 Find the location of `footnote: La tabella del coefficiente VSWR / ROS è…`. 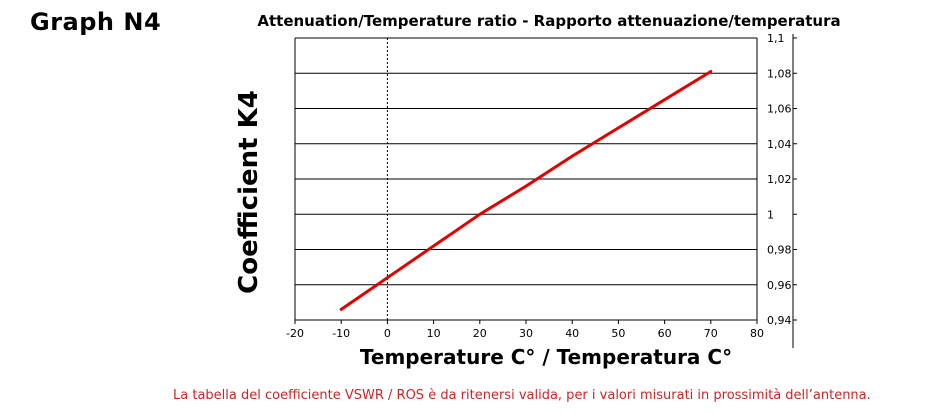

footnote: La tabella del coefficiente VSWR / ROS è… is located at coordinates (522, 395).